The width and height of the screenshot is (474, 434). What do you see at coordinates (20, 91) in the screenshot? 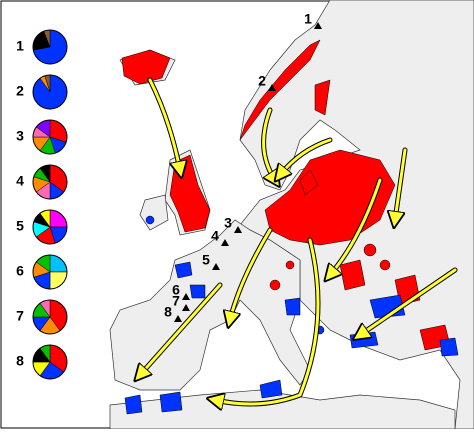
I see `pie-label: 2` at bounding box center [20, 91].